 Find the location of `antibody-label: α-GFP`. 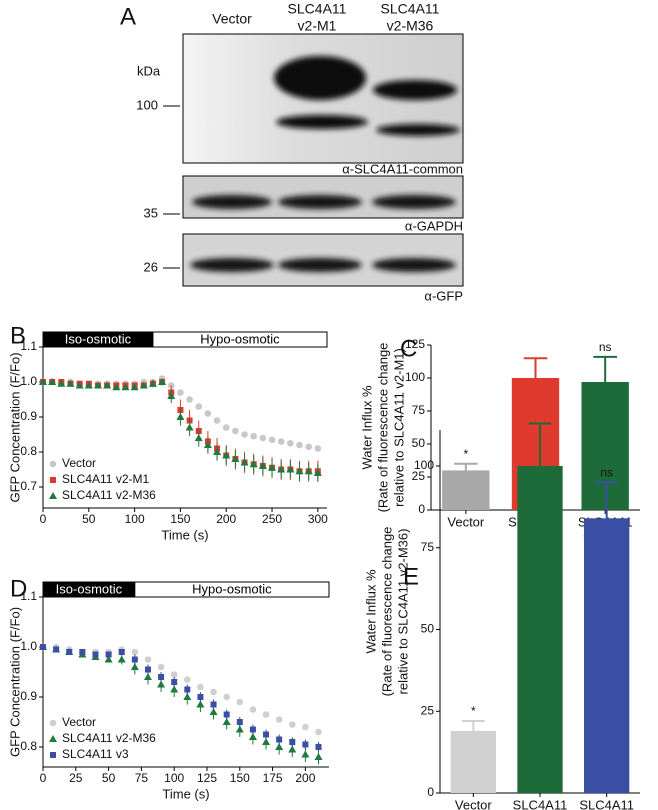

antibody-label: α-GFP is located at coordinates (443, 295).